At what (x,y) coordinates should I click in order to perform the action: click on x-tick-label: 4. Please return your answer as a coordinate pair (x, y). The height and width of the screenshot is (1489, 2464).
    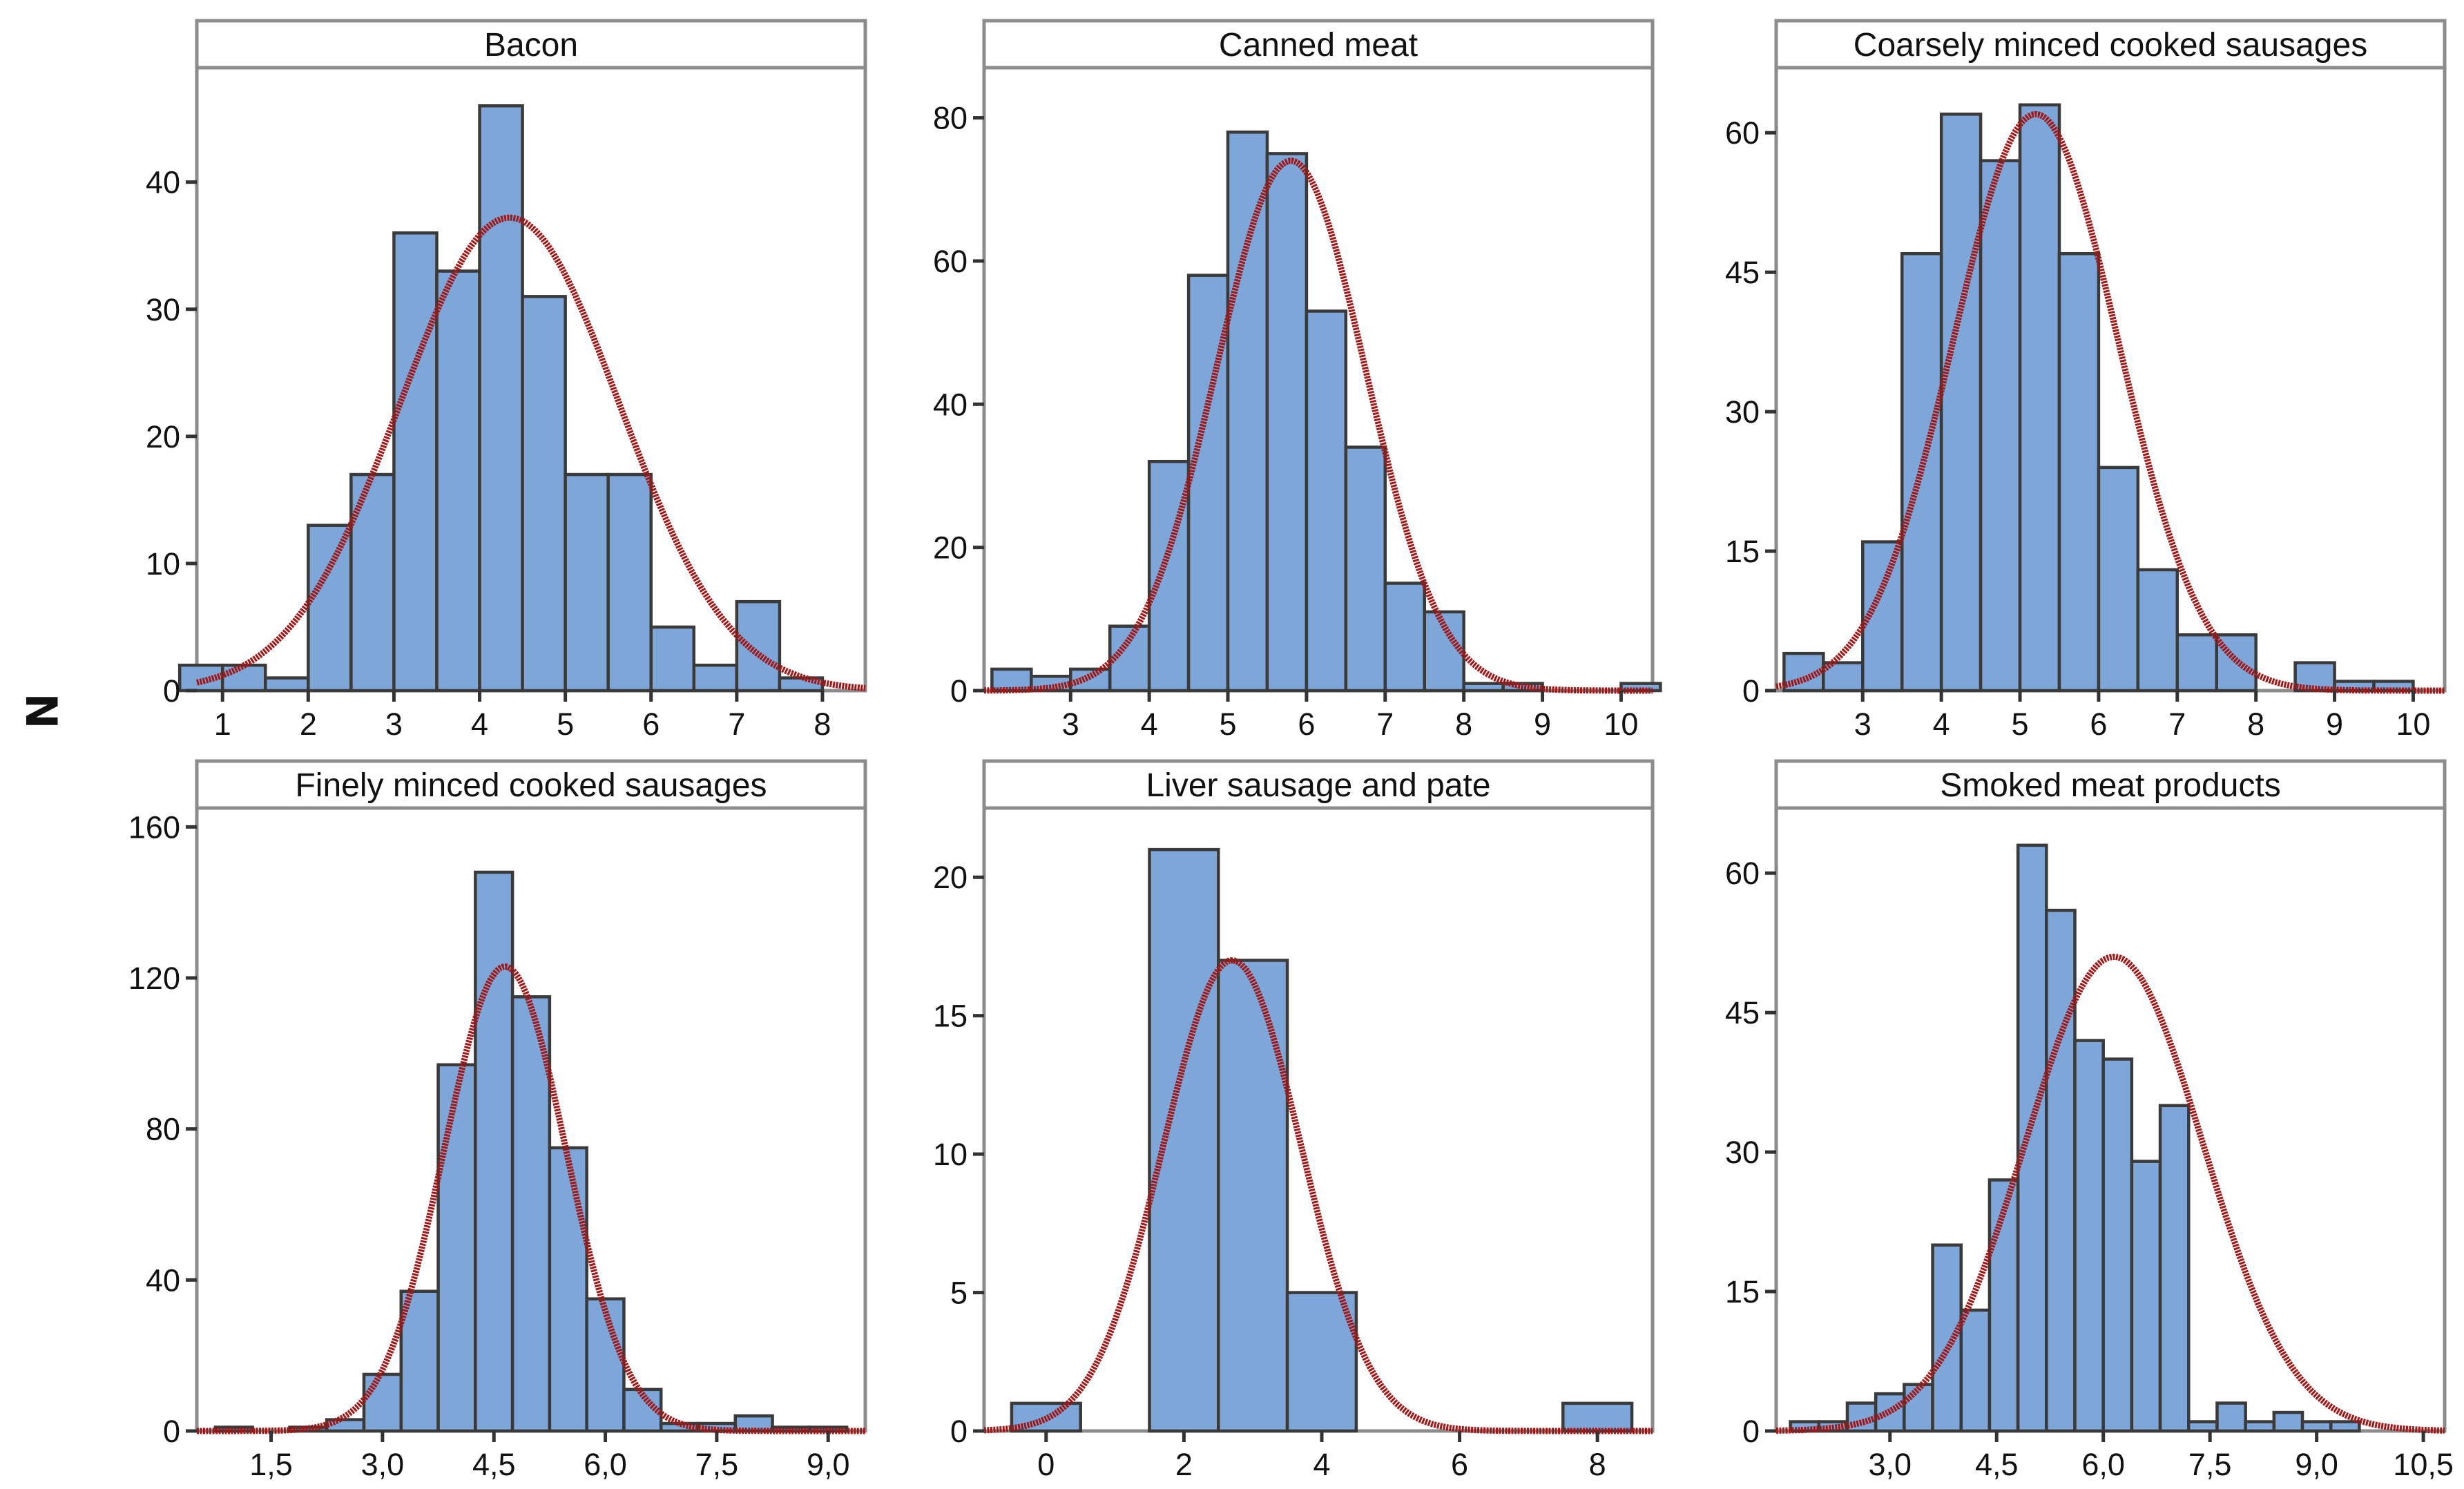
    Looking at the image, I should click on (1149, 724).